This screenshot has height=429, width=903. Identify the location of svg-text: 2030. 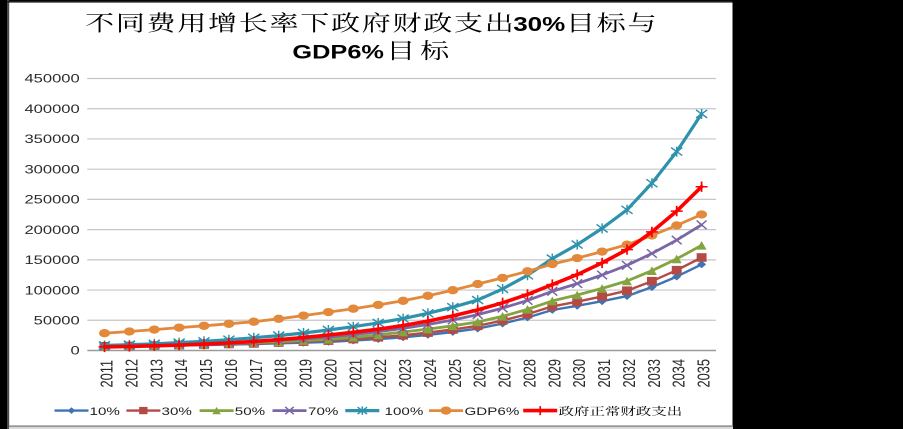
(579, 373).